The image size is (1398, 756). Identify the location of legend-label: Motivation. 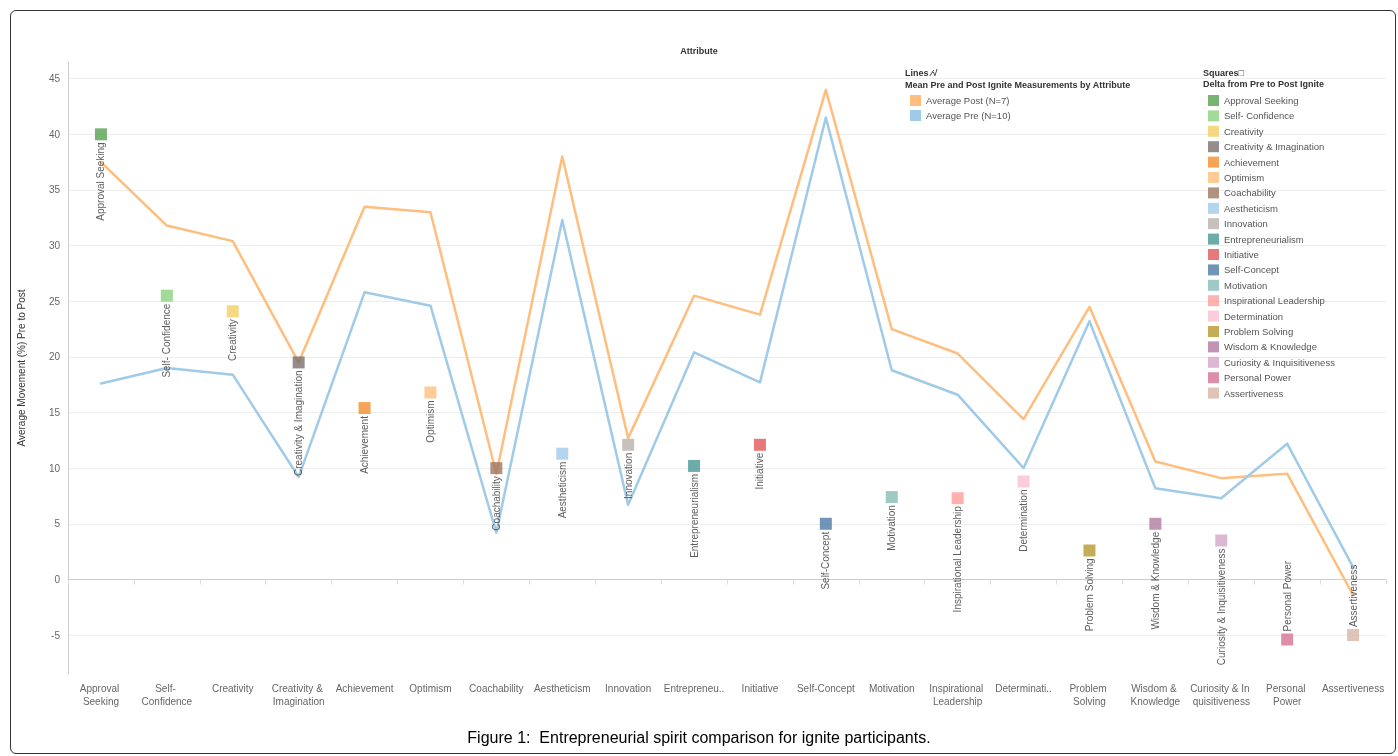
(1246, 285).